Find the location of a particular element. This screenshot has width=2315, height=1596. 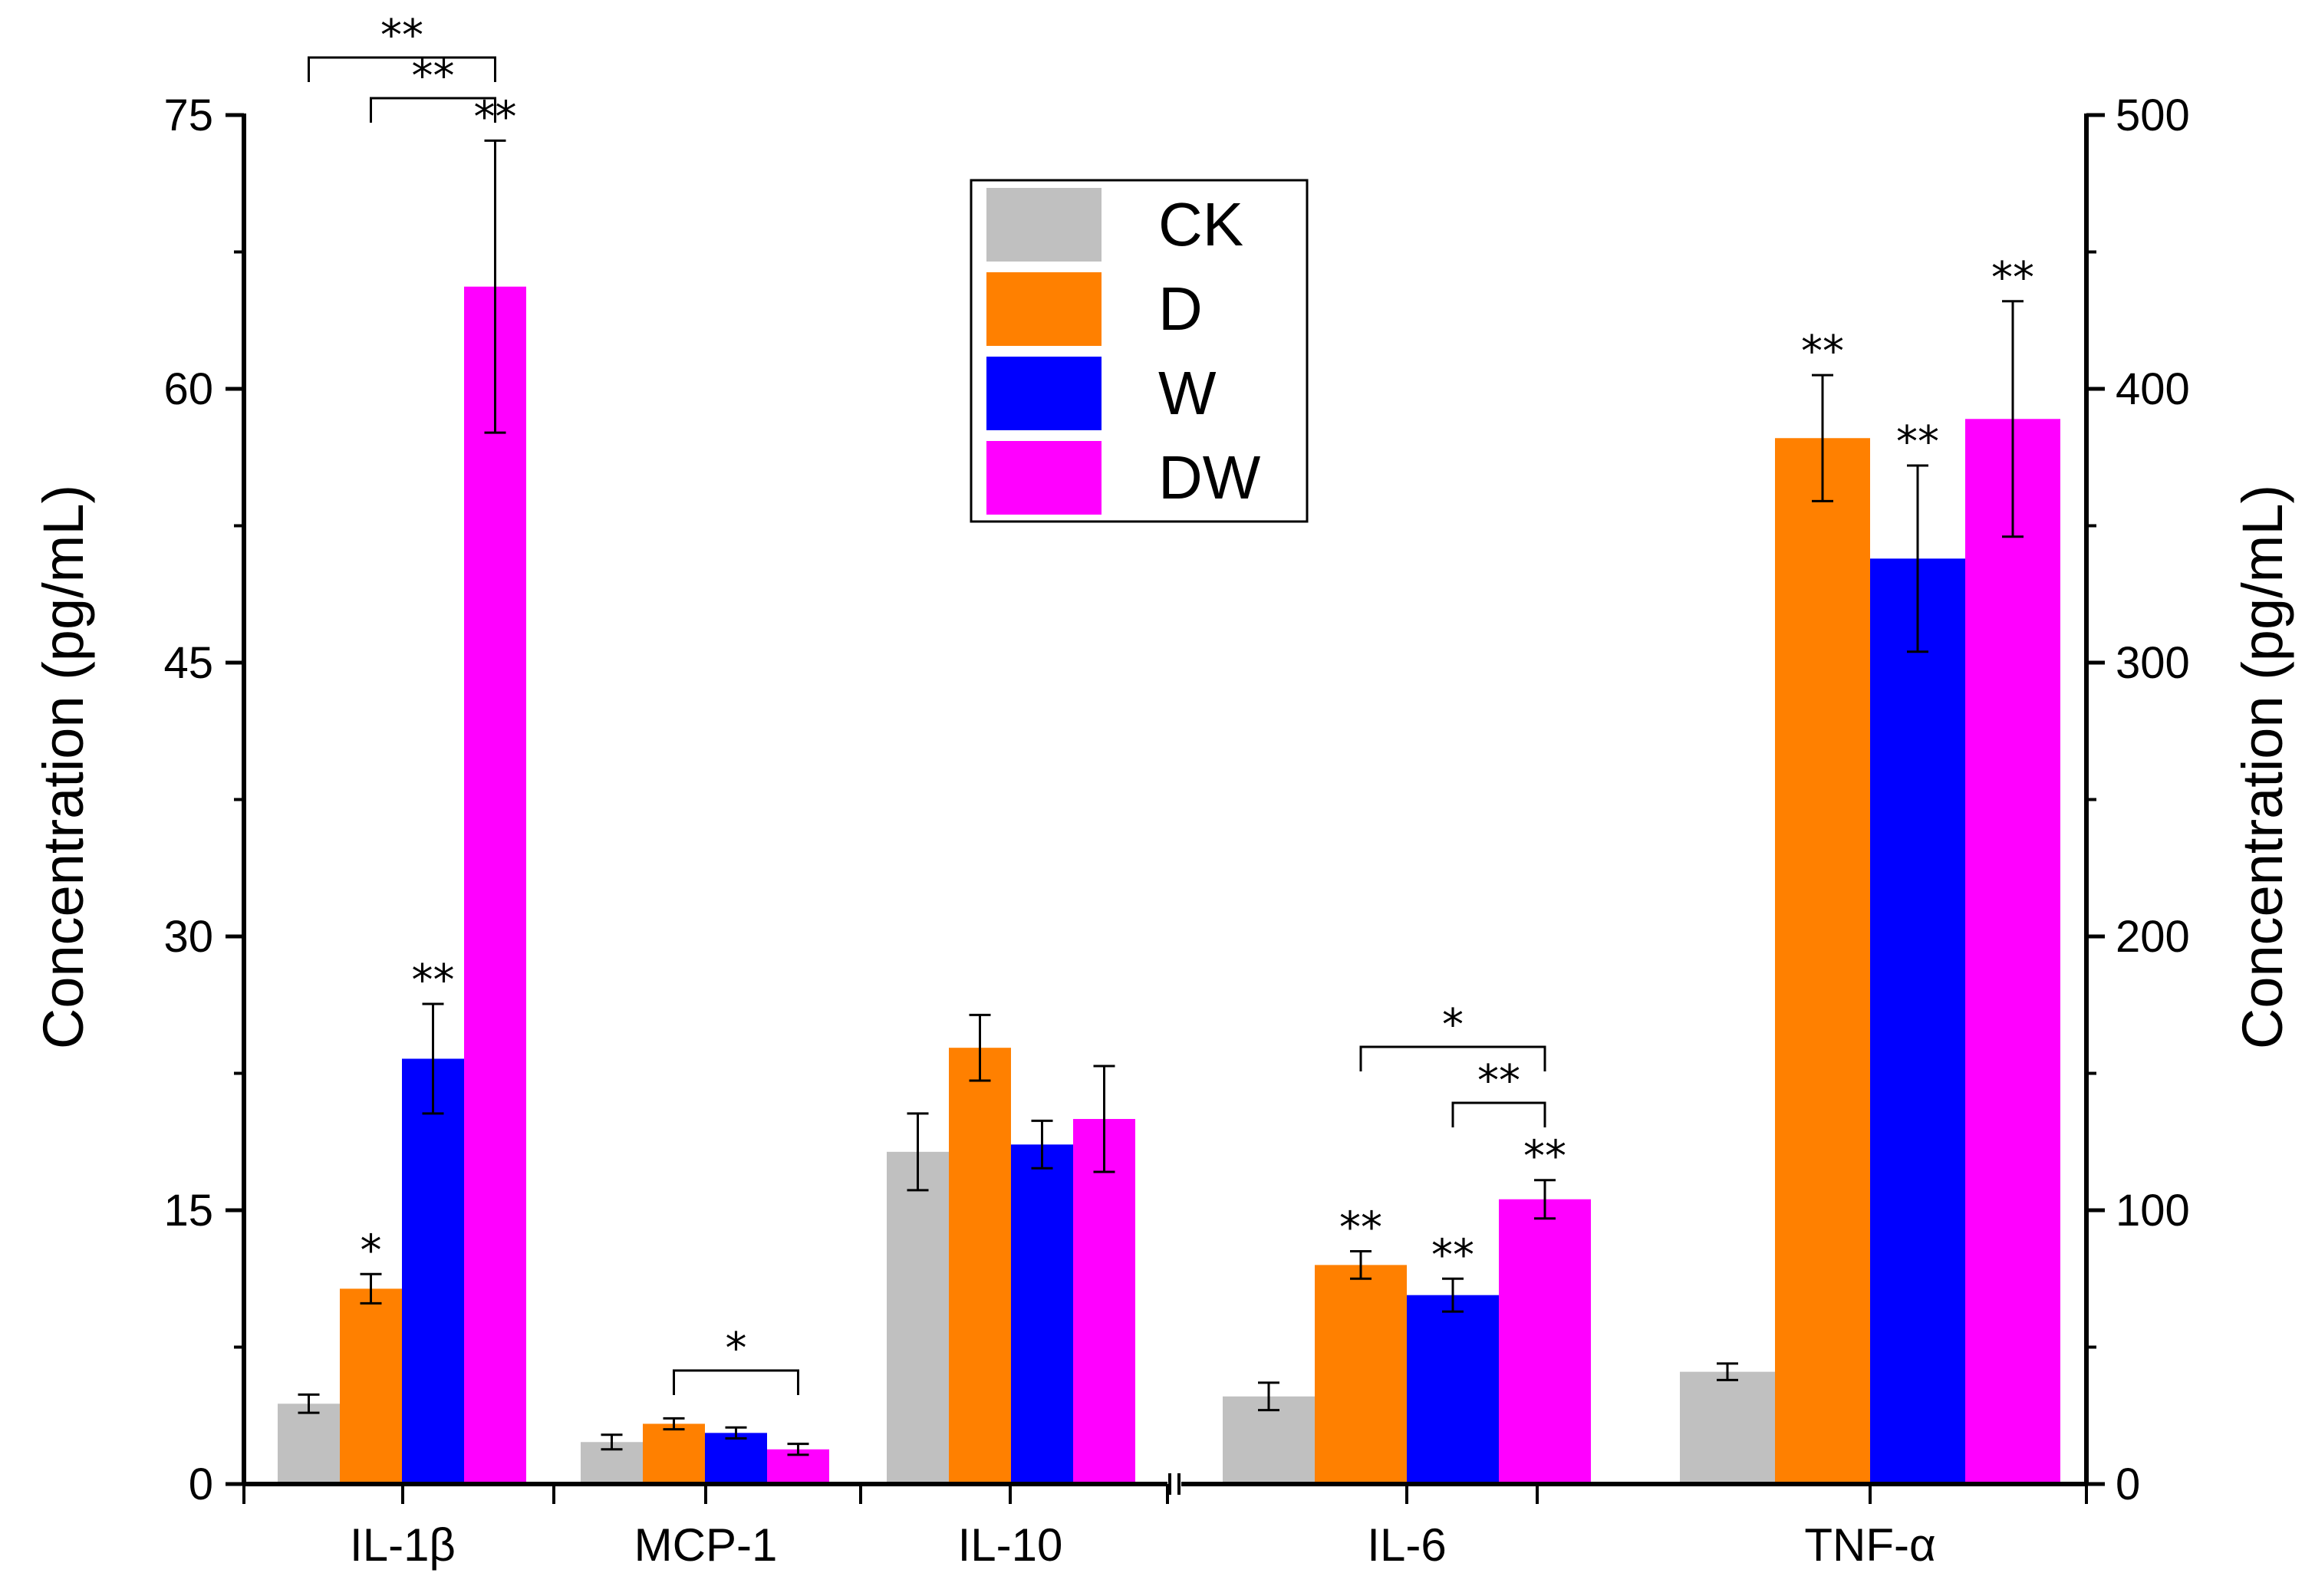

legend: CK DW DW is located at coordinates (1139, 351).